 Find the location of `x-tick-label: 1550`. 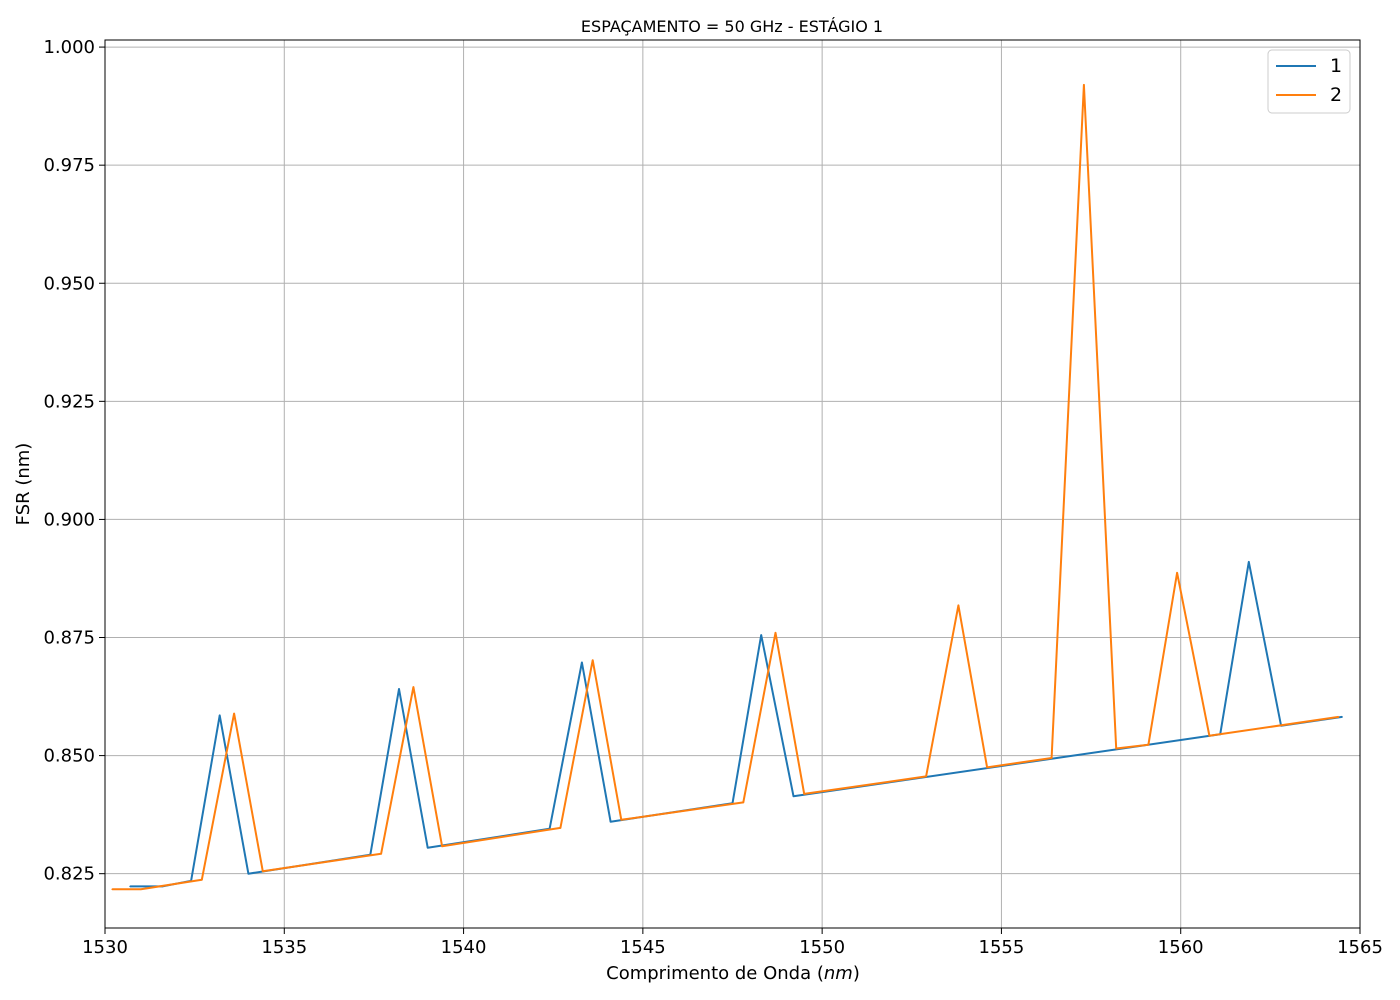

x-tick-label: 1550 is located at coordinates (822, 947).